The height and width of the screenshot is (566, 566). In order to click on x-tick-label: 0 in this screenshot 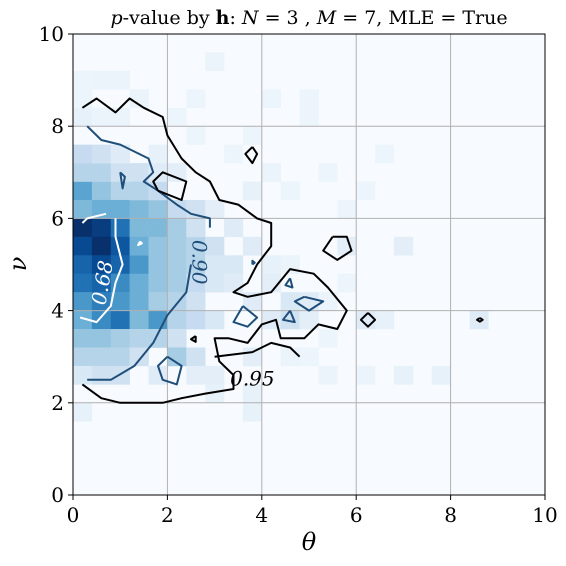, I will do `click(73, 515)`.